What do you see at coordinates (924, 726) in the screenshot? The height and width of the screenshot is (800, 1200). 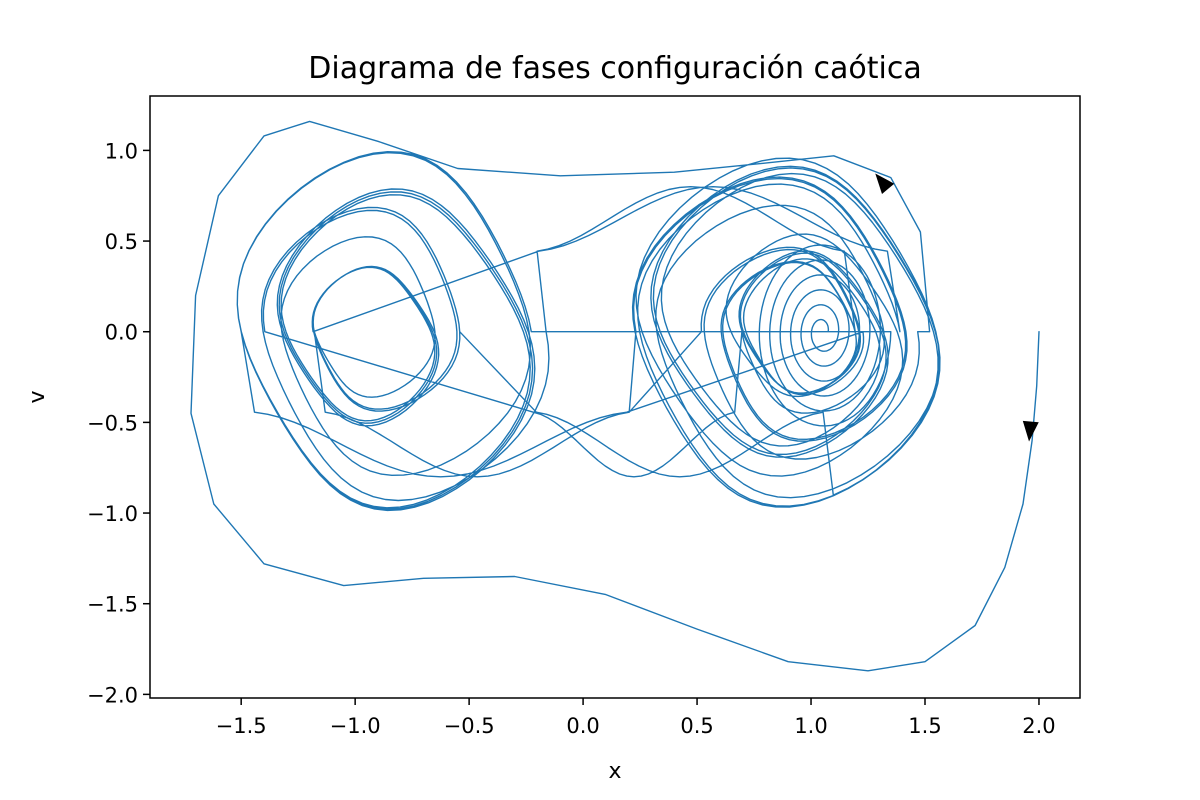 I see `x-tick-label: 1.5` at bounding box center [924, 726].